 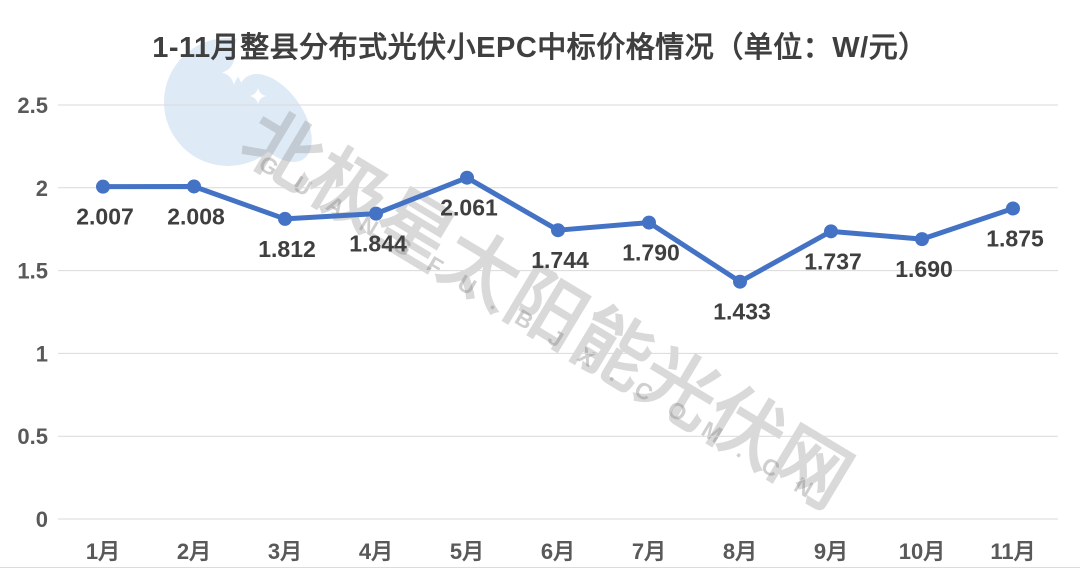 What do you see at coordinates (285, 551) in the screenshot?
I see `x-axis-tick-label: 3月` at bounding box center [285, 551].